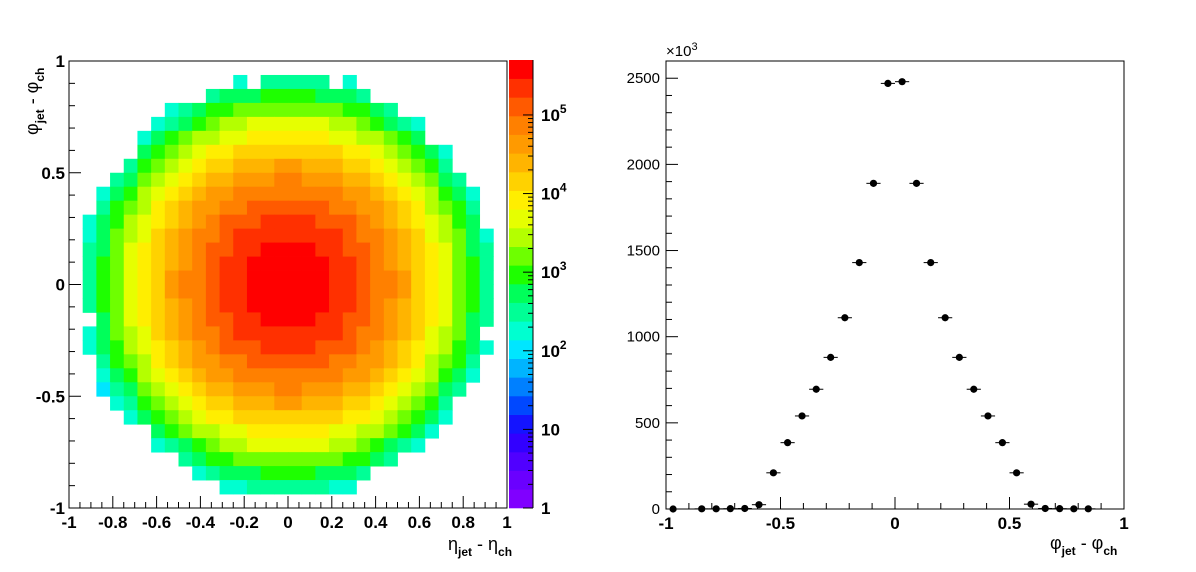  Describe the element at coordinates (453, 544) in the screenshot. I see `heatmap-x-axis-title-main: η` at that location.